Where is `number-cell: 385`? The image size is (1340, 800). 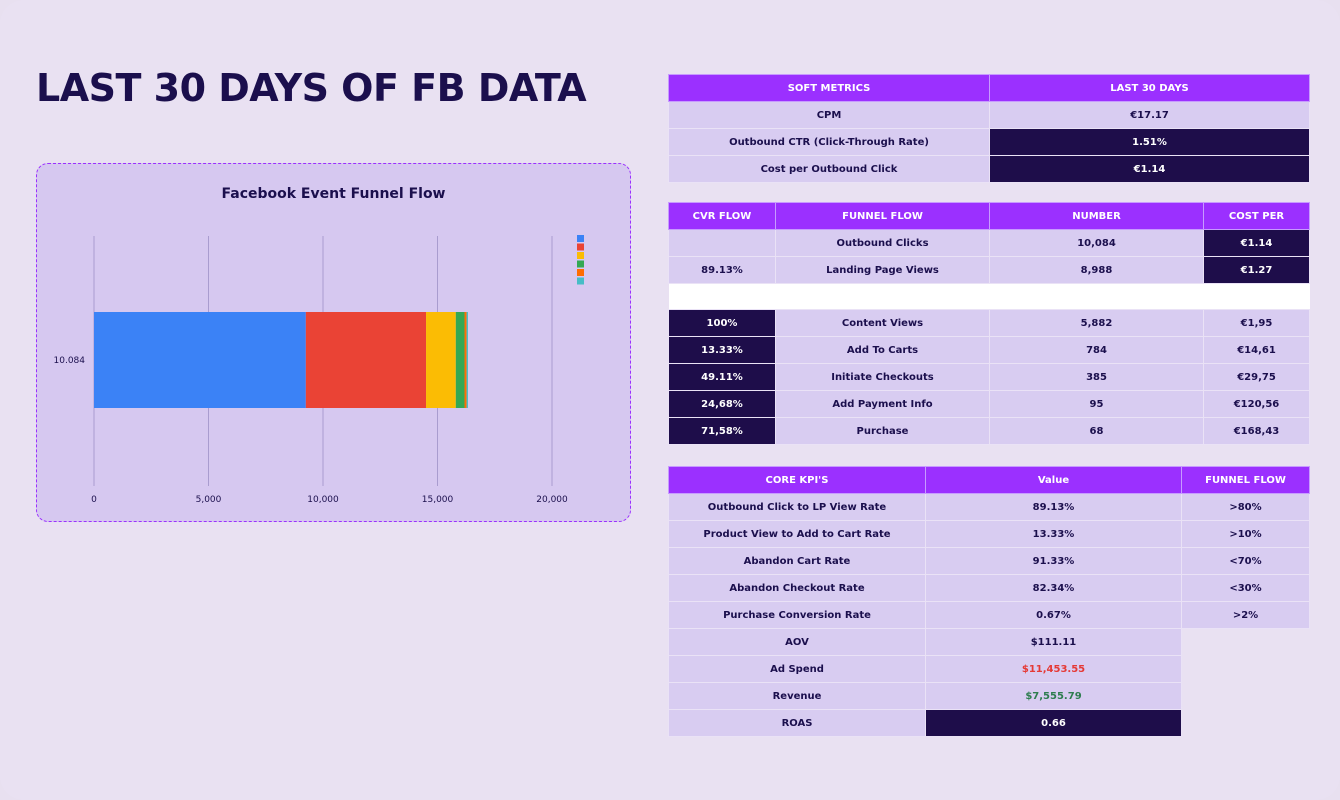 number-cell: 385 is located at coordinates (1096, 377).